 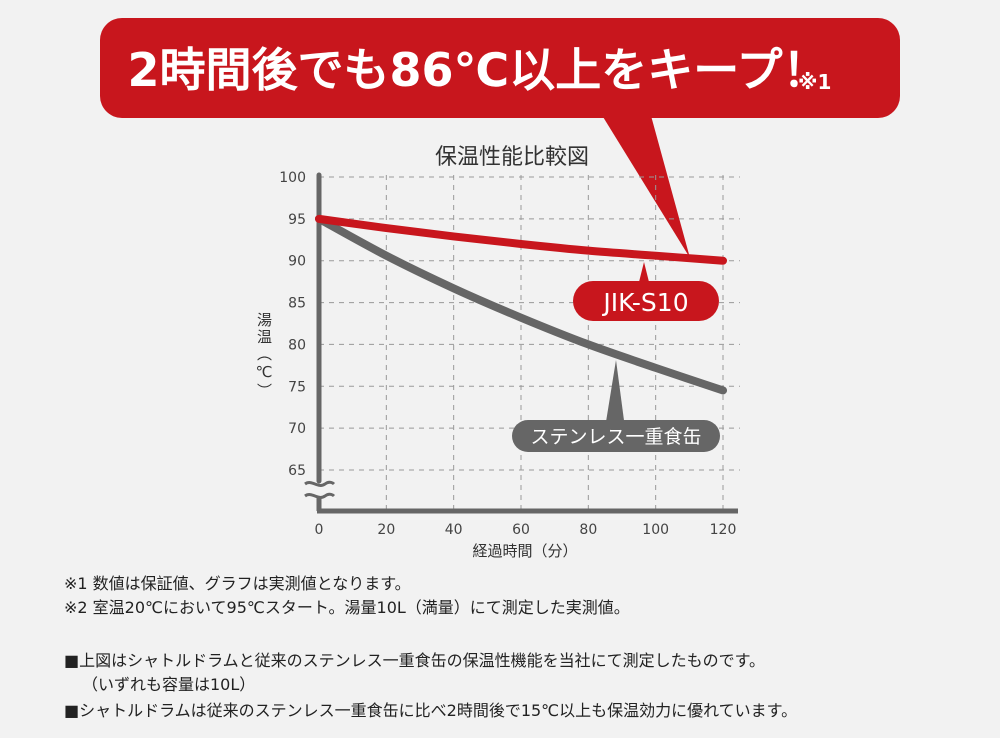 I want to click on y-tick-label: 90, so click(x=297, y=262).